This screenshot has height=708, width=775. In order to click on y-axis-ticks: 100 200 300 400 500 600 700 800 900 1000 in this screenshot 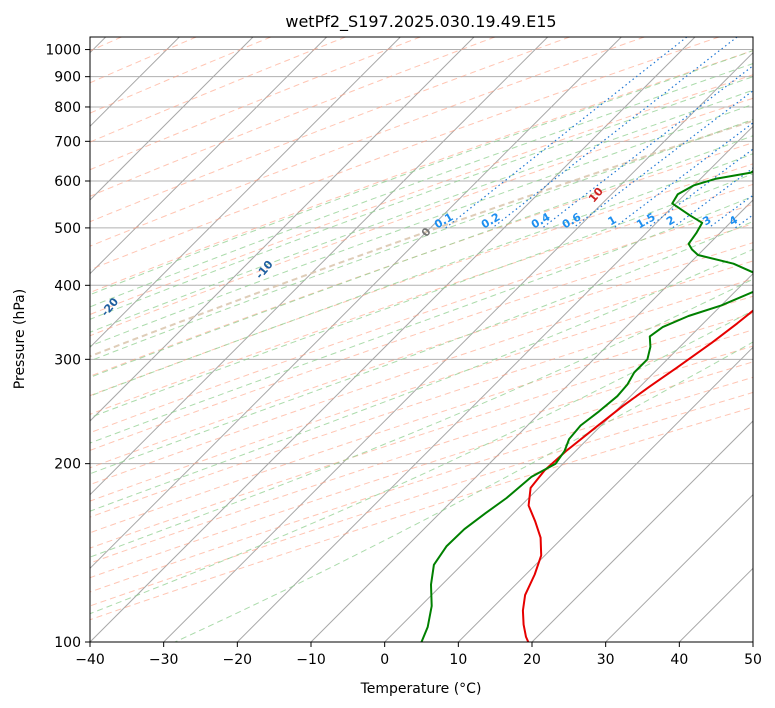, I will do `click(67, 347)`.